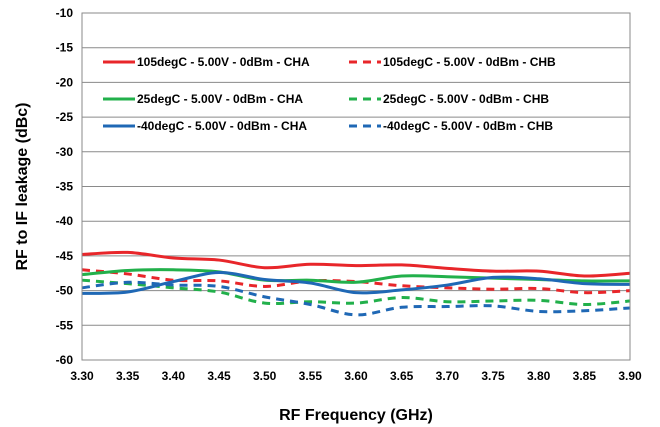 The width and height of the screenshot is (660, 427). What do you see at coordinates (65, 291) in the screenshot?
I see `y-tick-label: -50` at bounding box center [65, 291].